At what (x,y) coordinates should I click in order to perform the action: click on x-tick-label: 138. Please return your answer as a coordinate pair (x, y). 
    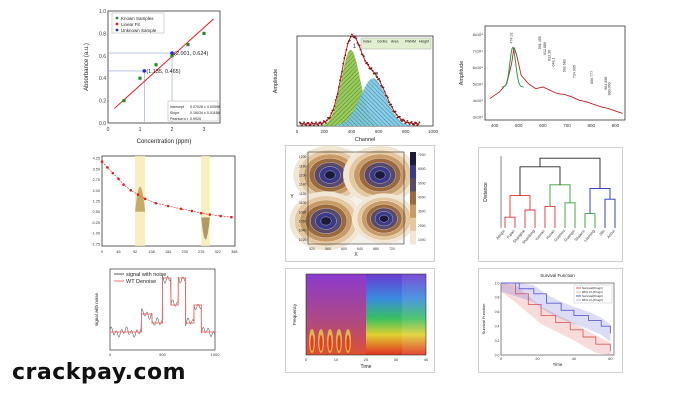
    Looking at the image, I should click on (151, 252).